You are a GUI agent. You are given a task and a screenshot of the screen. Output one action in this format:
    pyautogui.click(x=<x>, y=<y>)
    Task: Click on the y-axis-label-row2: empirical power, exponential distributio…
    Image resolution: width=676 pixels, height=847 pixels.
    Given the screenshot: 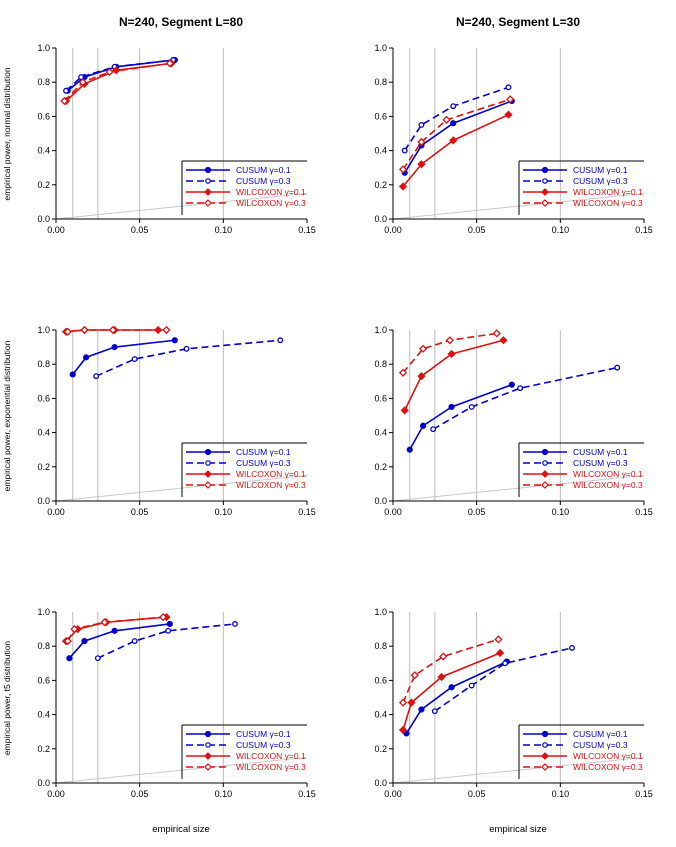 What is the action you would take?
    pyautogui.click(x=7, y=415)
    